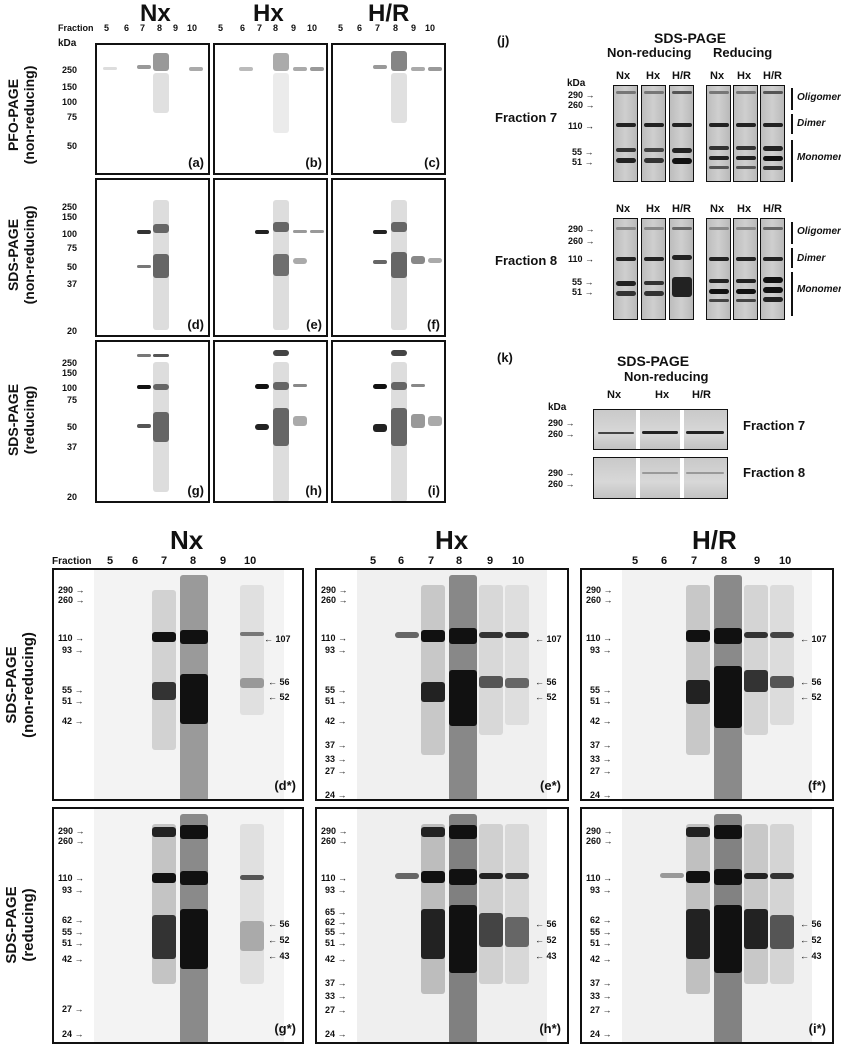 This screenshot has height=1050, width=841. I want to click on marker-50: 50, so click(72, 146).